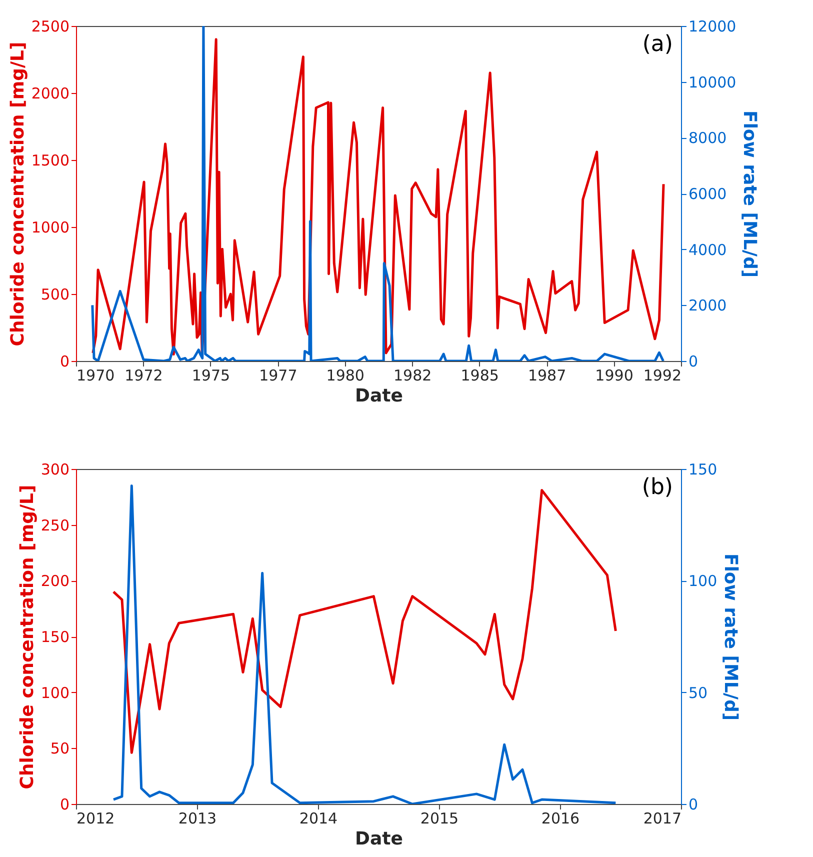  Describe the element at coordinates (50, 27) in the screenshot. I see `y-tick-label: 2500` at that location.